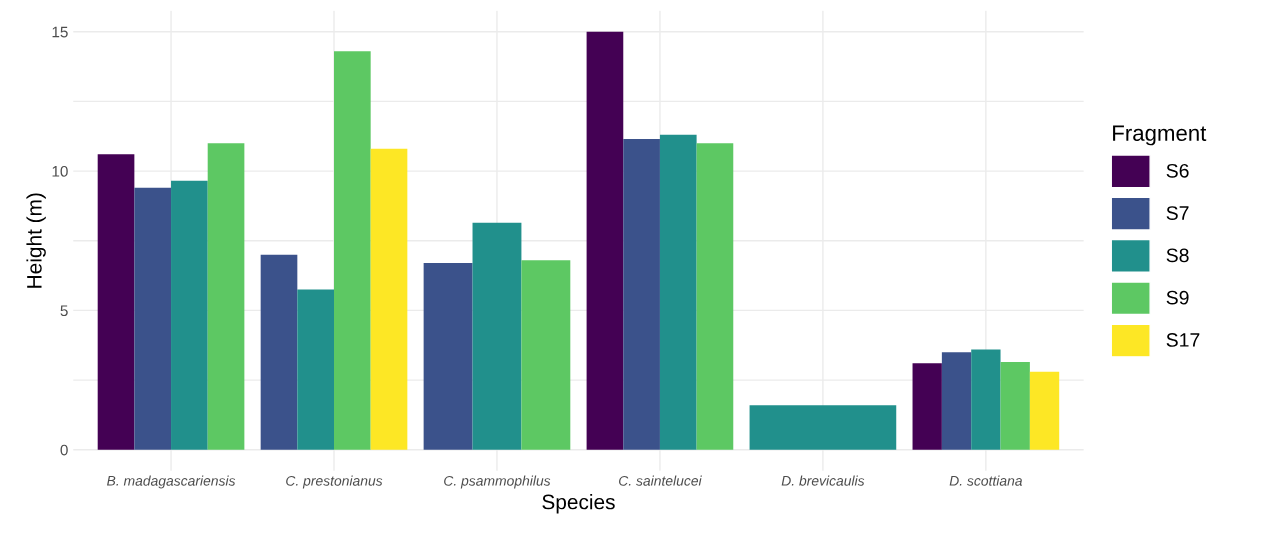  What do you see at coordinates (1177, 170) in the screenshot?
I see `legend-label: S6` at bounding box center [1177, 170].